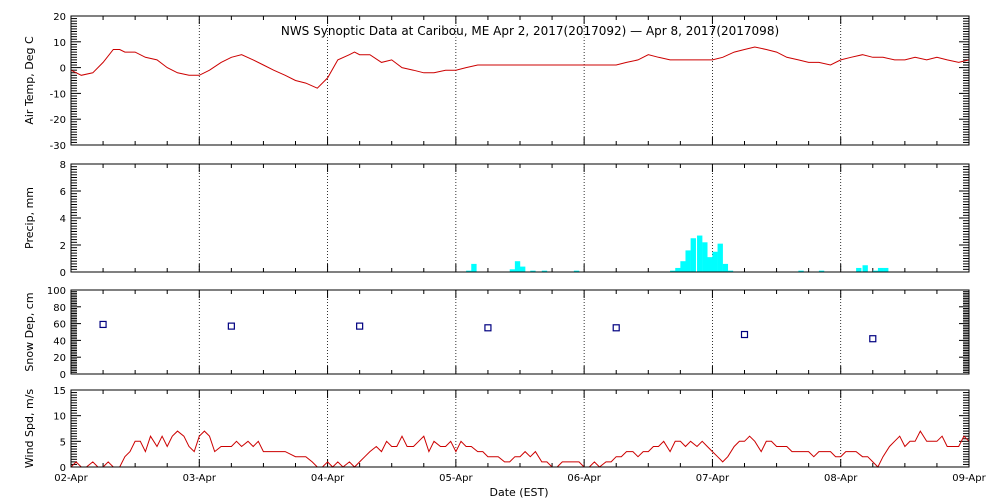  What do you see at coordinates (518, 492) in the screenshot?
I see `x-axis-label: Date (EST)` at bounding box center [518, 492].